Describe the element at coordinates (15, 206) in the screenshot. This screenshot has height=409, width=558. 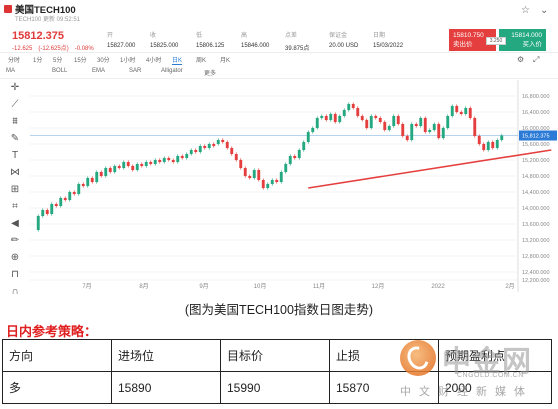
I see `ruler-icon: ⌗` at that location.